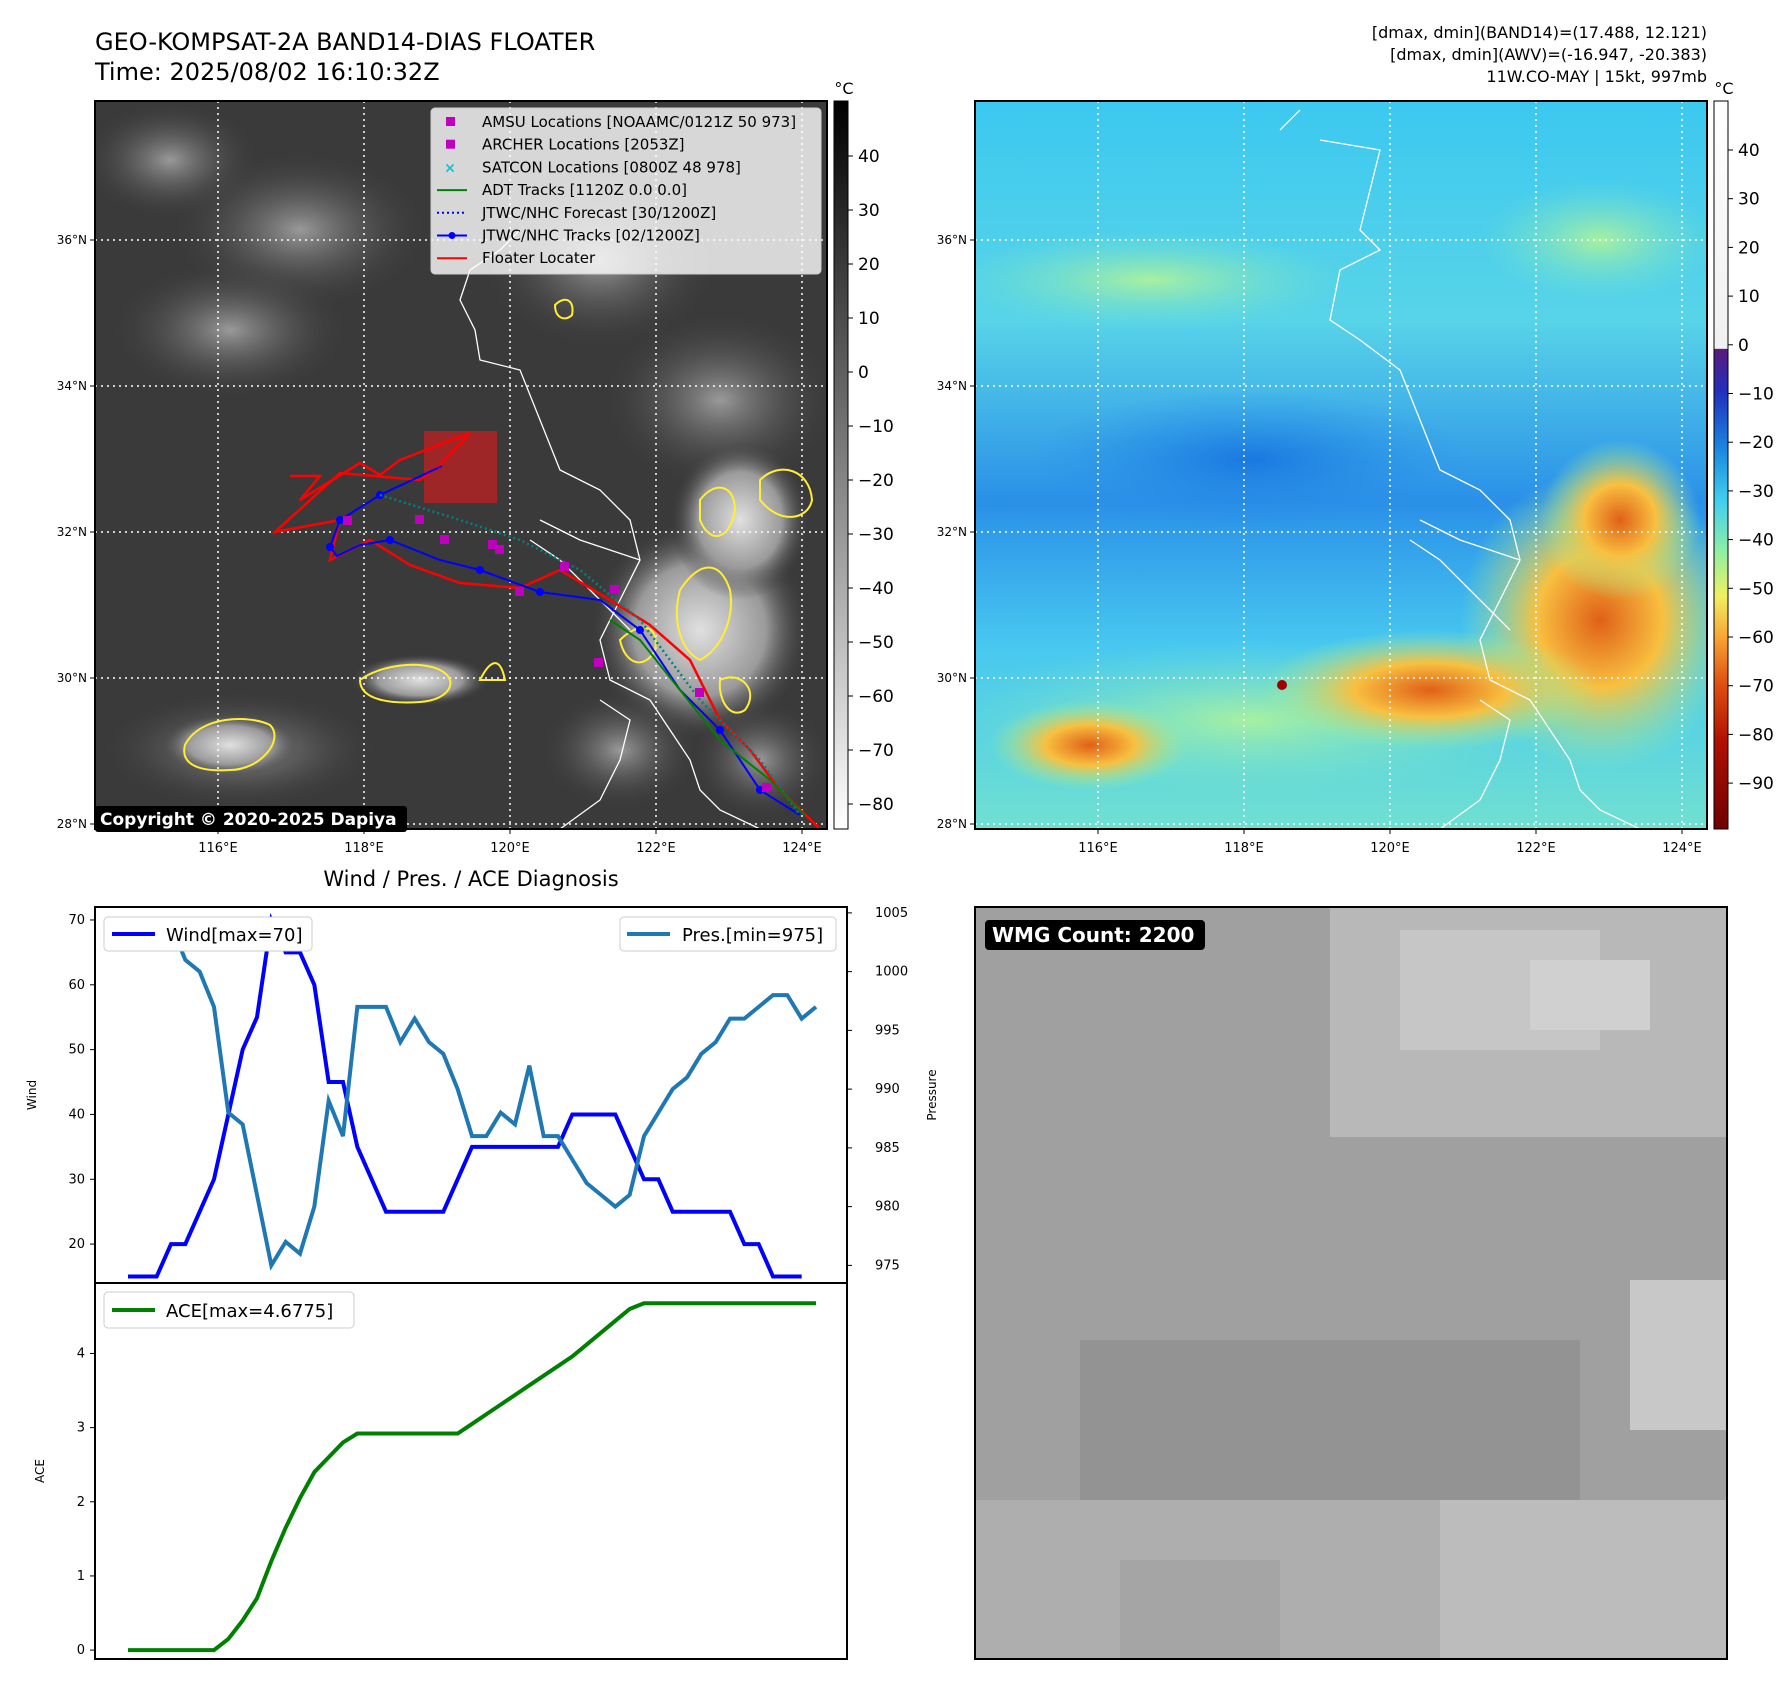 The height and width of the screenshot is (1694, 1788). Describe the element at coordinates (584, 190) in the screenshot. I see `legend-label: ADT Tracks [1120Z 0.0 0.0]` at that location.